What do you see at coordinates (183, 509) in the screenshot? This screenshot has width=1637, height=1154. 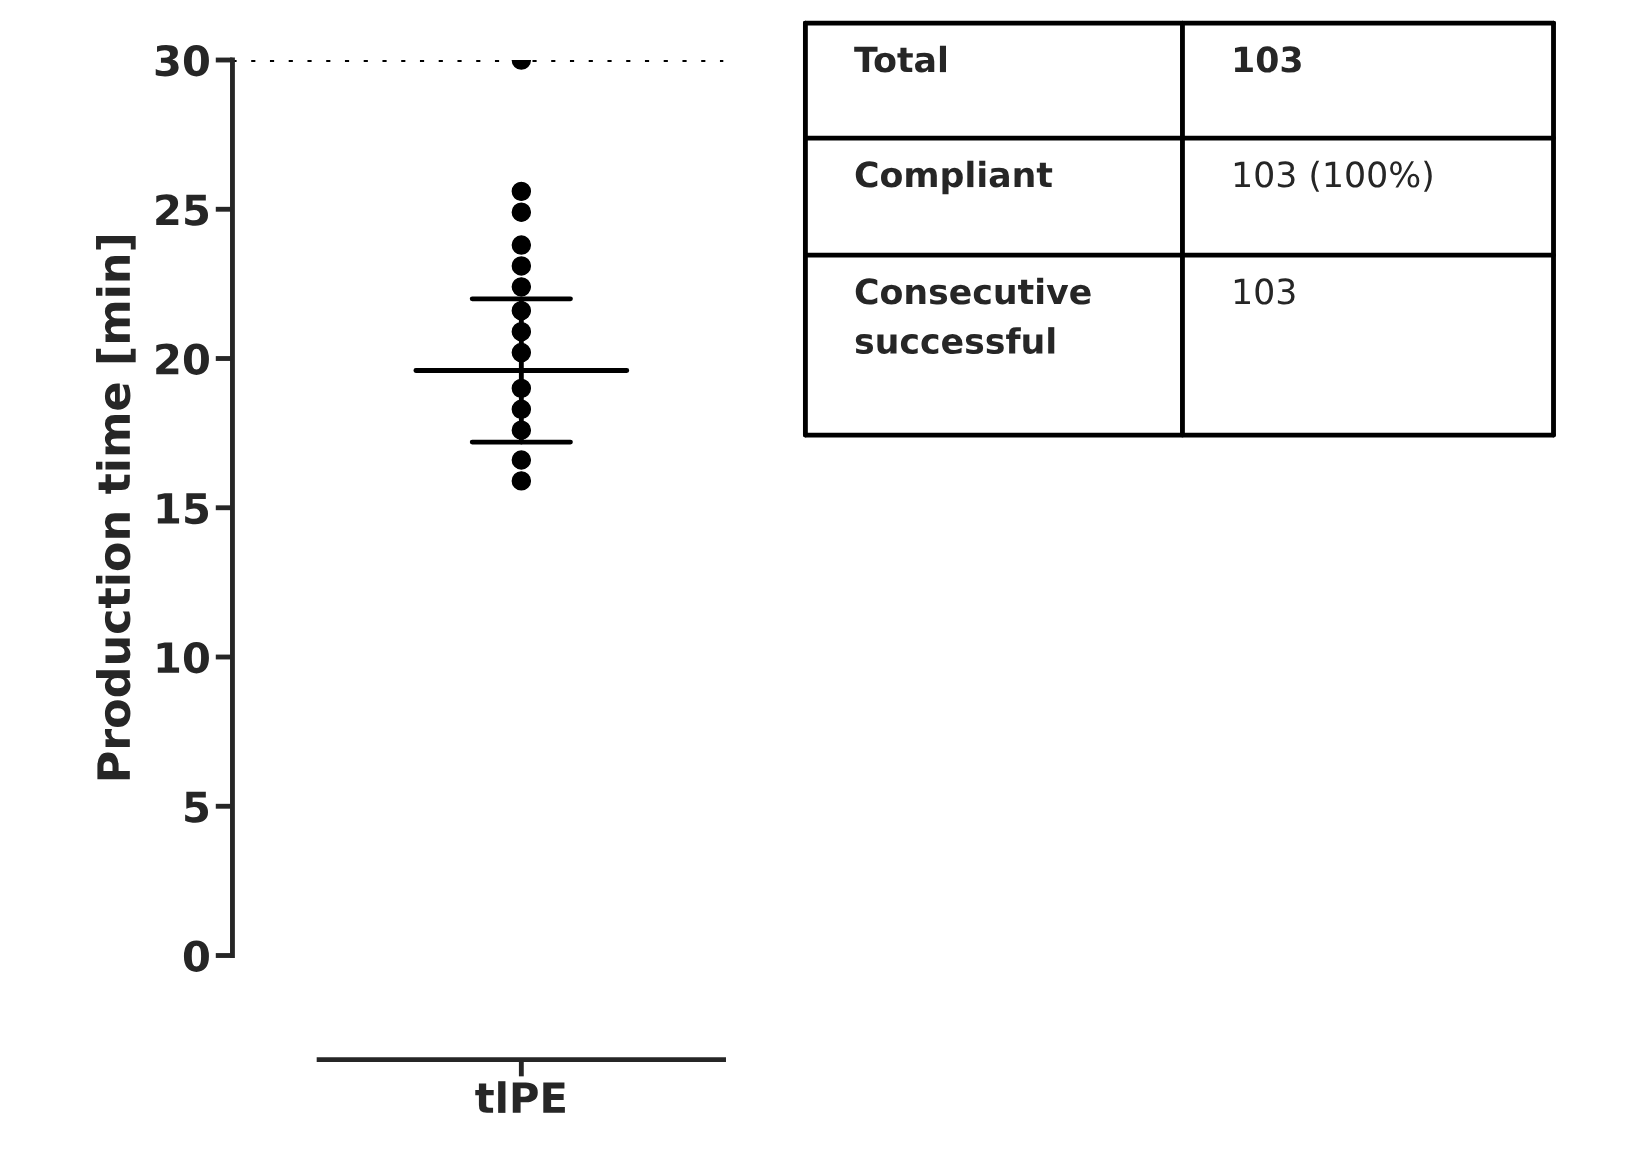 I see `y-tick-label: 15` at bounding box center [183, 509].